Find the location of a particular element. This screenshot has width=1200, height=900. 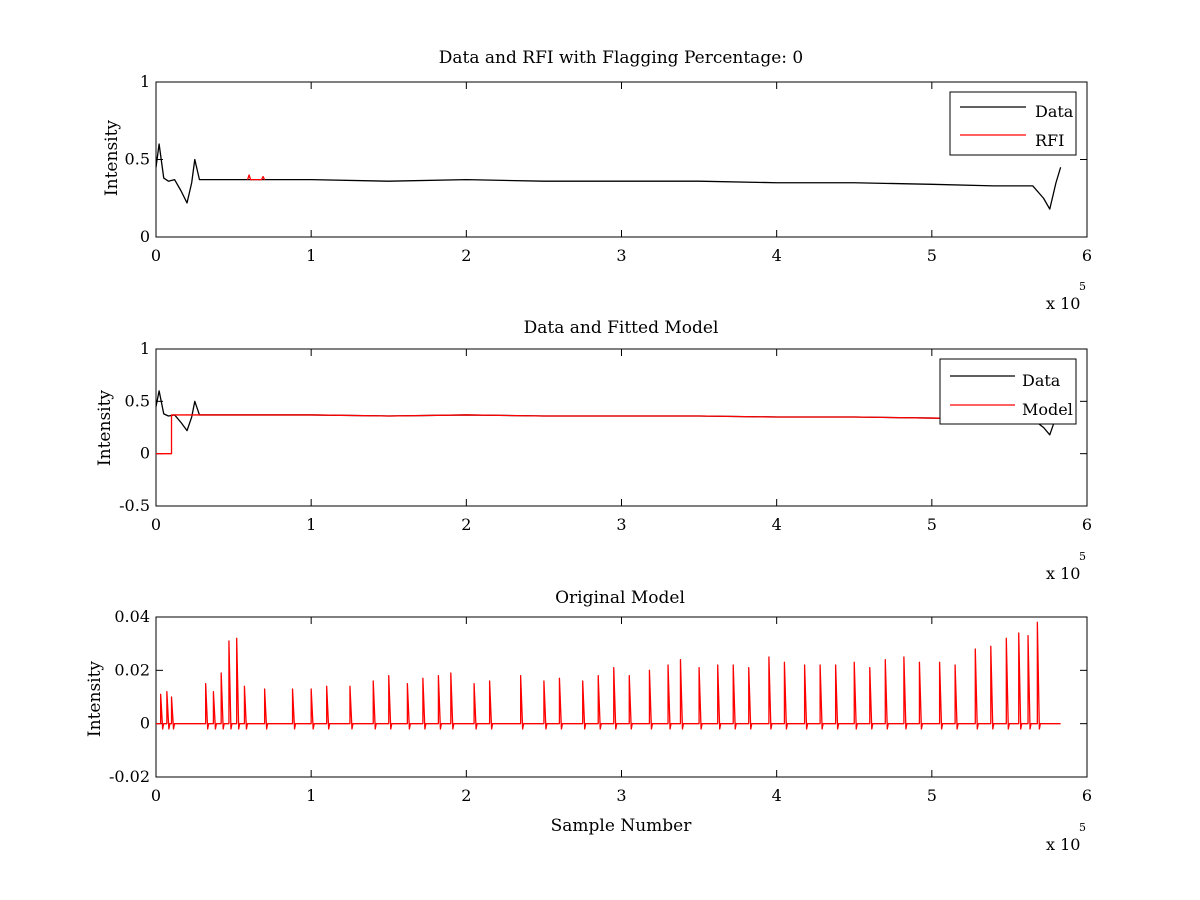

subplot-1-xtick-label: 1 is located at coordinates (311, 255).